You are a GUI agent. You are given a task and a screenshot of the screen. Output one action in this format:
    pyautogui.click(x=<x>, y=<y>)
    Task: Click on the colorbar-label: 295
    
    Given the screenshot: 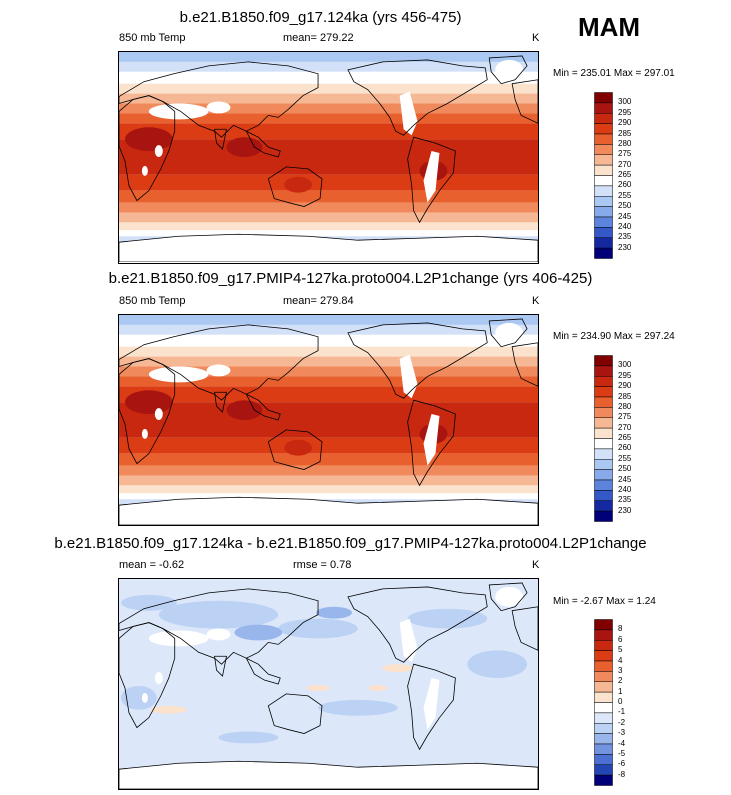 What is the action you would take?
    pyautogui.click(x=625, y=375)
    